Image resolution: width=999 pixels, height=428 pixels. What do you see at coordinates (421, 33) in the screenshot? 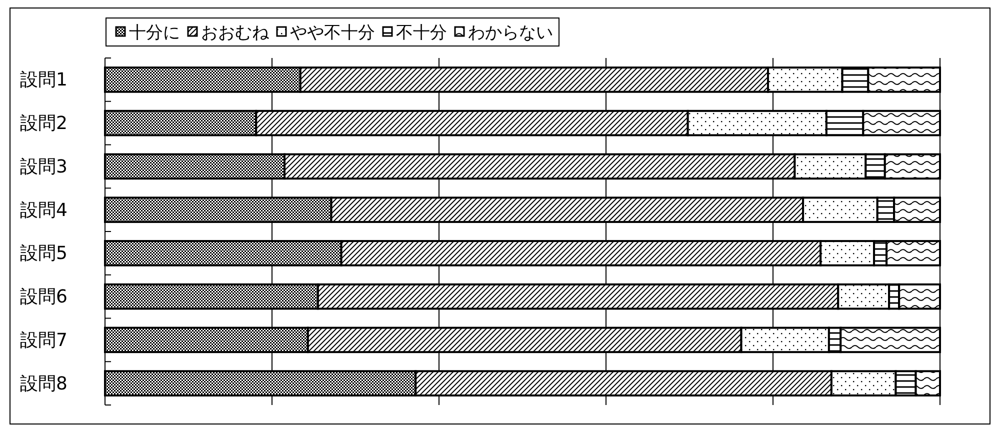
I see `legend-label: 不十分` at bounding box center [421, 33].